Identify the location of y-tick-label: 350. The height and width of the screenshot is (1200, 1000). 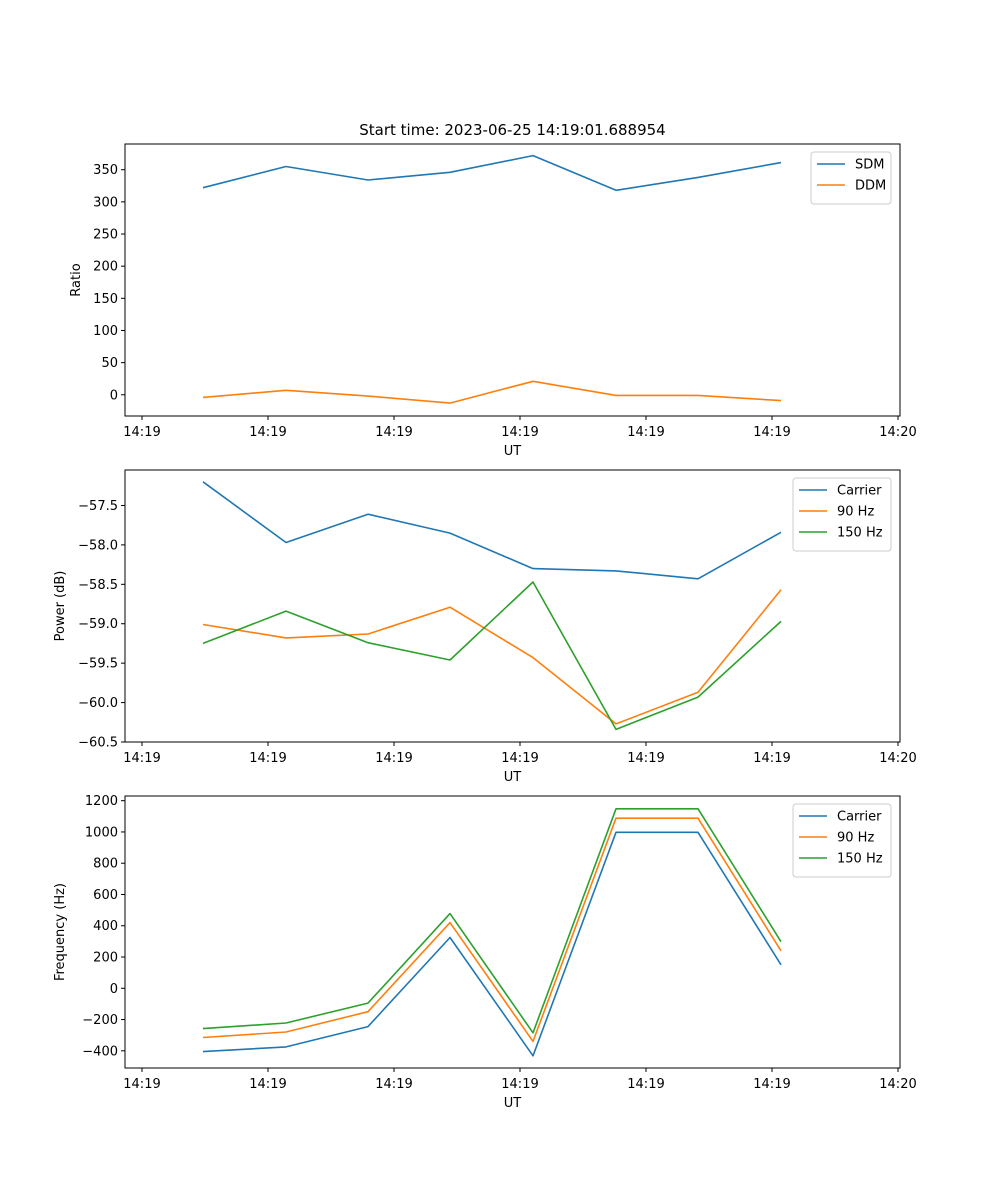
(105, 170).